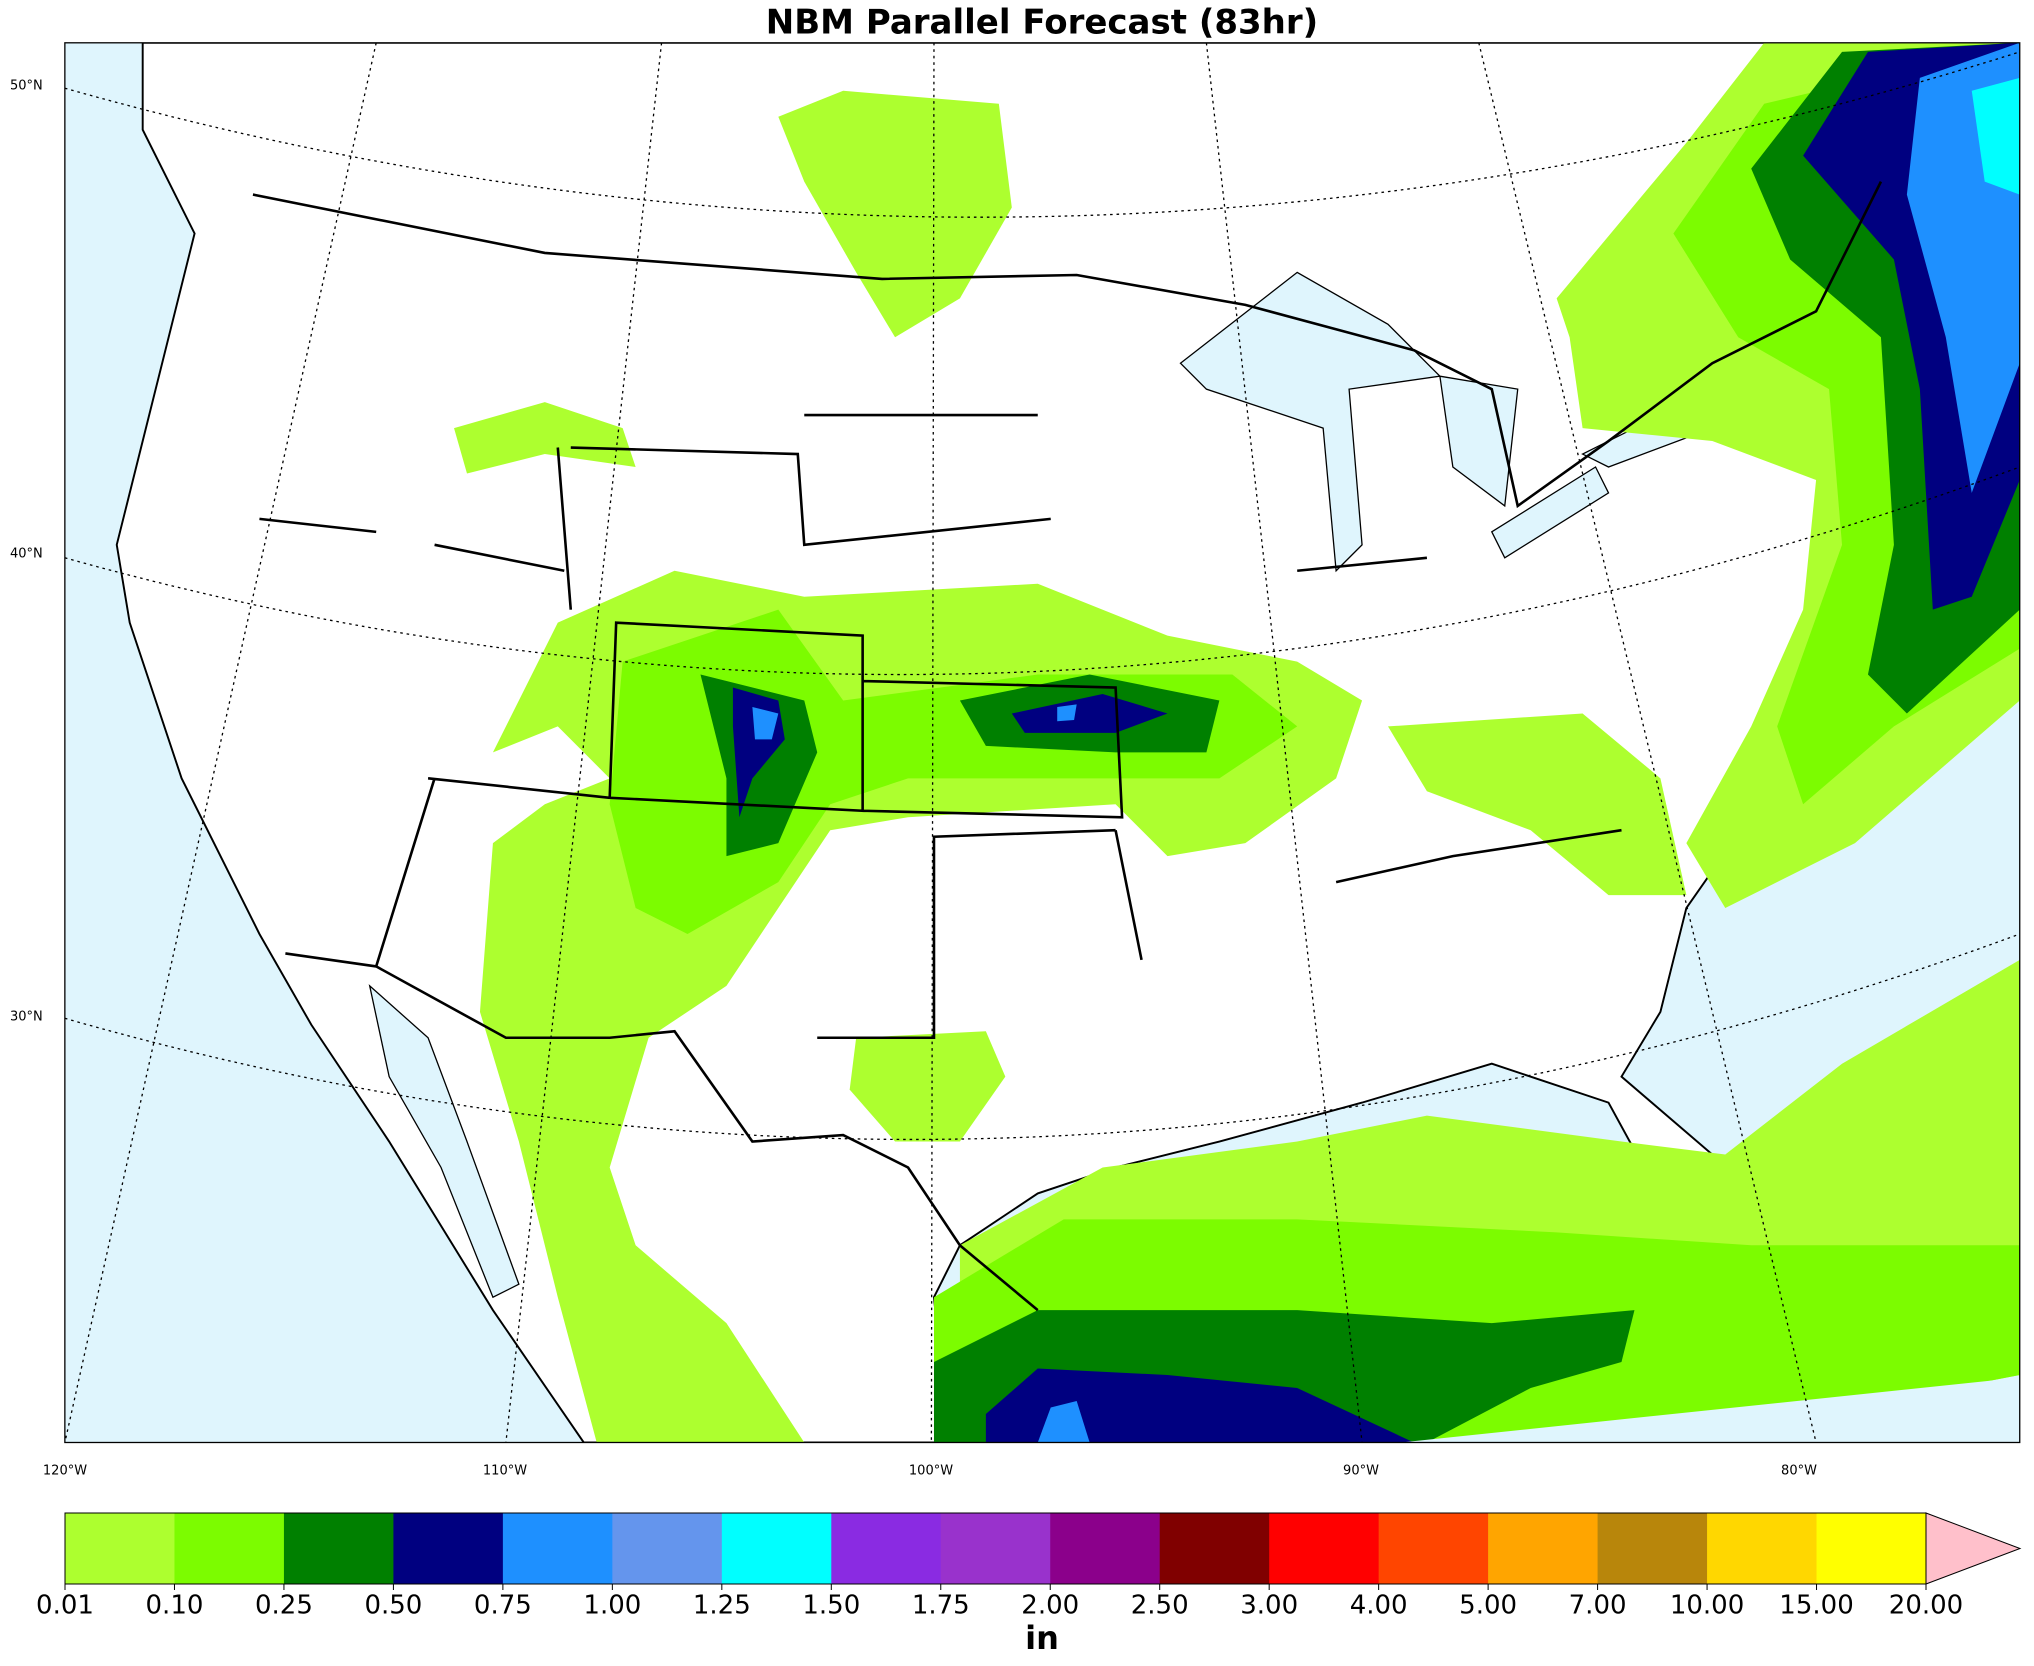 The height and width of the screenshot is (1666, 2034). Describe the element at coordinates (722, 1606) in the screenshot. I see `colorbar-tick-label: 1.25` at that location.